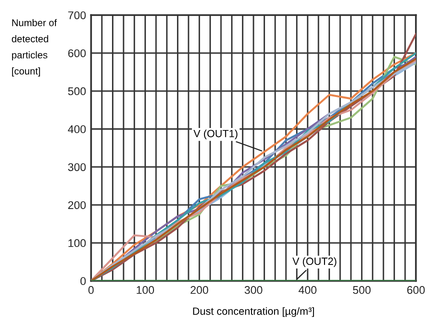 This screenshot has height=321, width=442. What do you see at coordinates (253, 312) in the screenshot?
I see `x-axis-title: Dust concentration [µg/m³]` at bounding box center [253, 312].